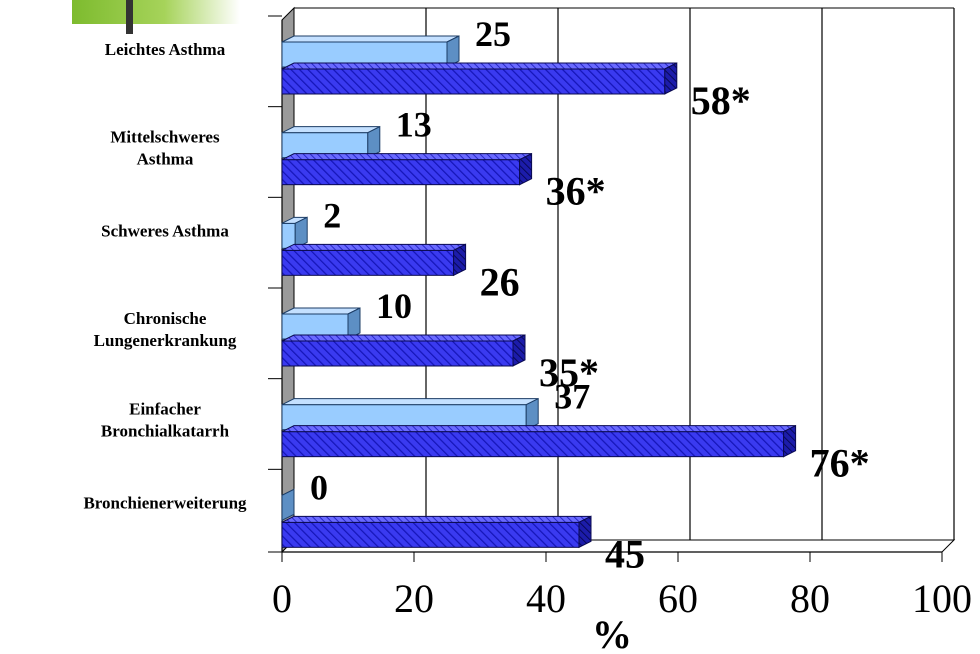  I want to click on value-label-series2: 26, so click(500, 281).